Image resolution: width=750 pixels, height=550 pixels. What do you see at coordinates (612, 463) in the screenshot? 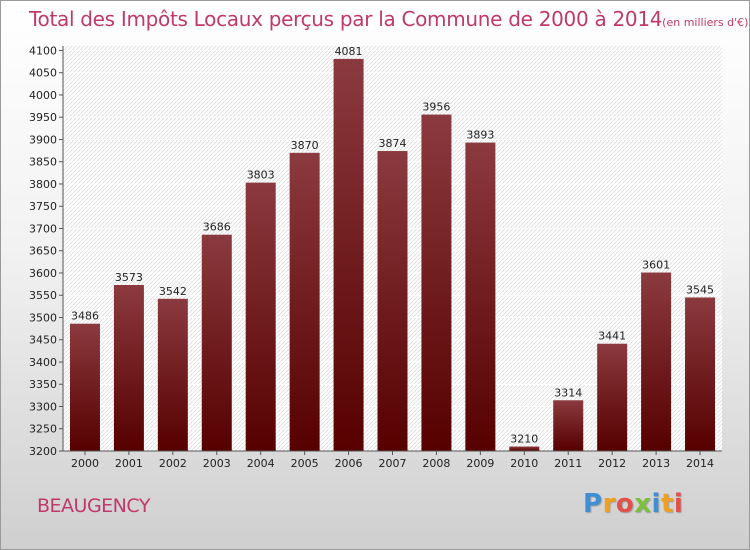
I see `x-tick-label: 2012` at bounding box center [612, 463].